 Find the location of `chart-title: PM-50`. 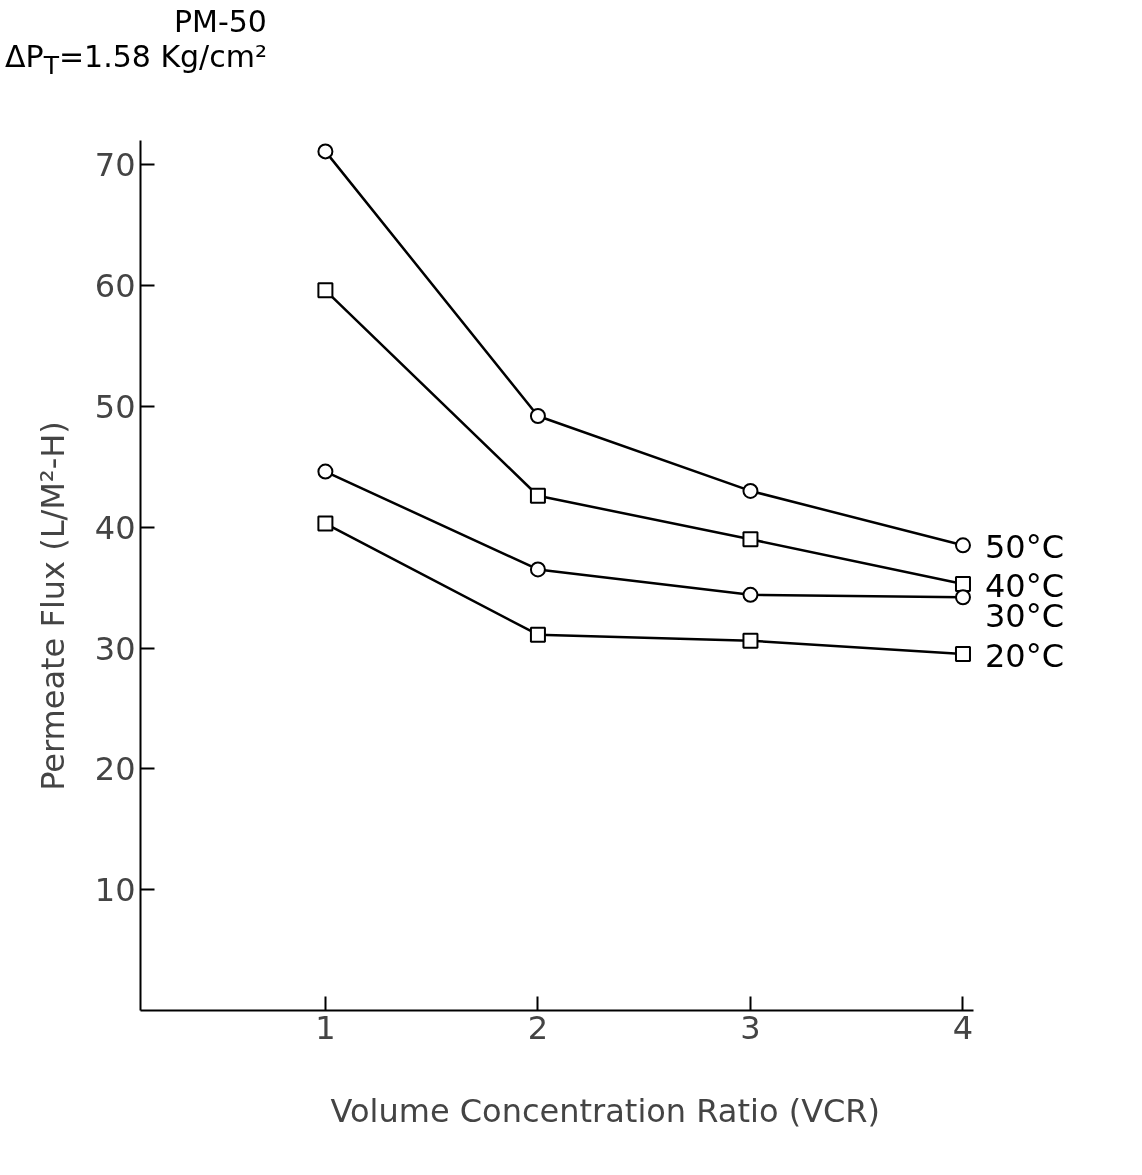

chart-title: PM-50 is located at coordinates (219, 22).